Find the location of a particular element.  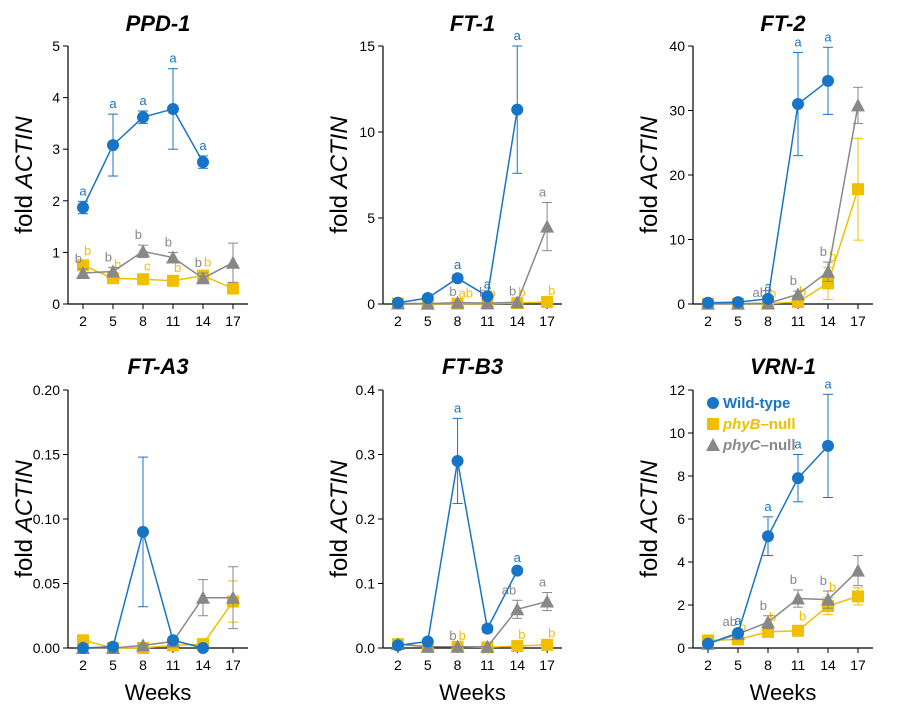

legend-label-gene: phyC is located at coordinates (742, 445).